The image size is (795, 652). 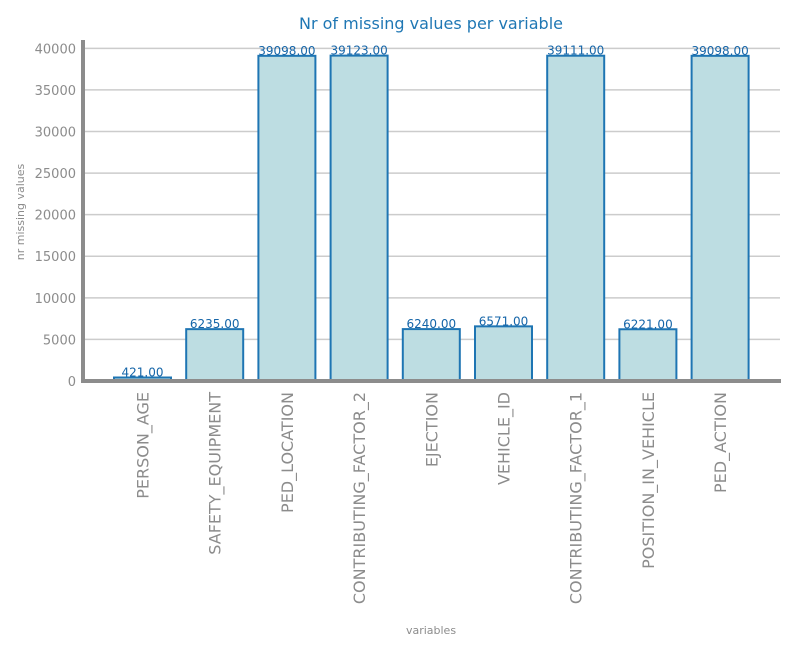 What do you see at coordinates (649, 480) in the screenshot?
I see `x-tick-label: POSITION_IN_VEHICLE` at bounding box center [649, 480].